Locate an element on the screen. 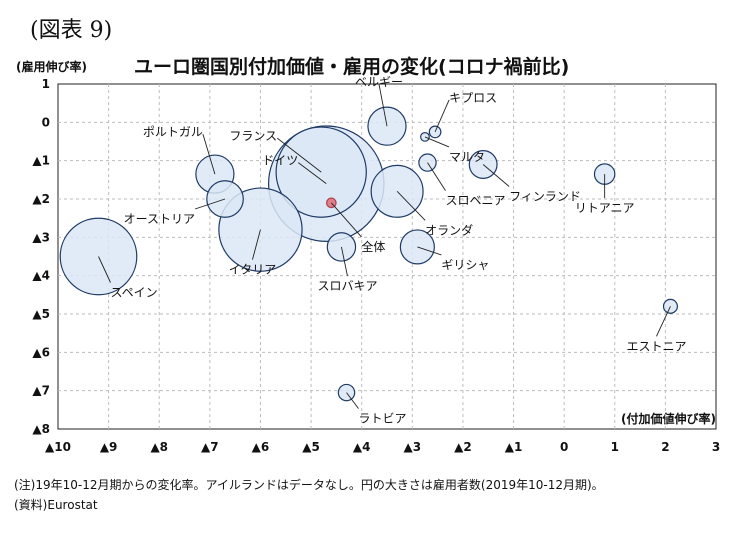  y-tick-label: ▲1 is located at coordinates (41, 161).